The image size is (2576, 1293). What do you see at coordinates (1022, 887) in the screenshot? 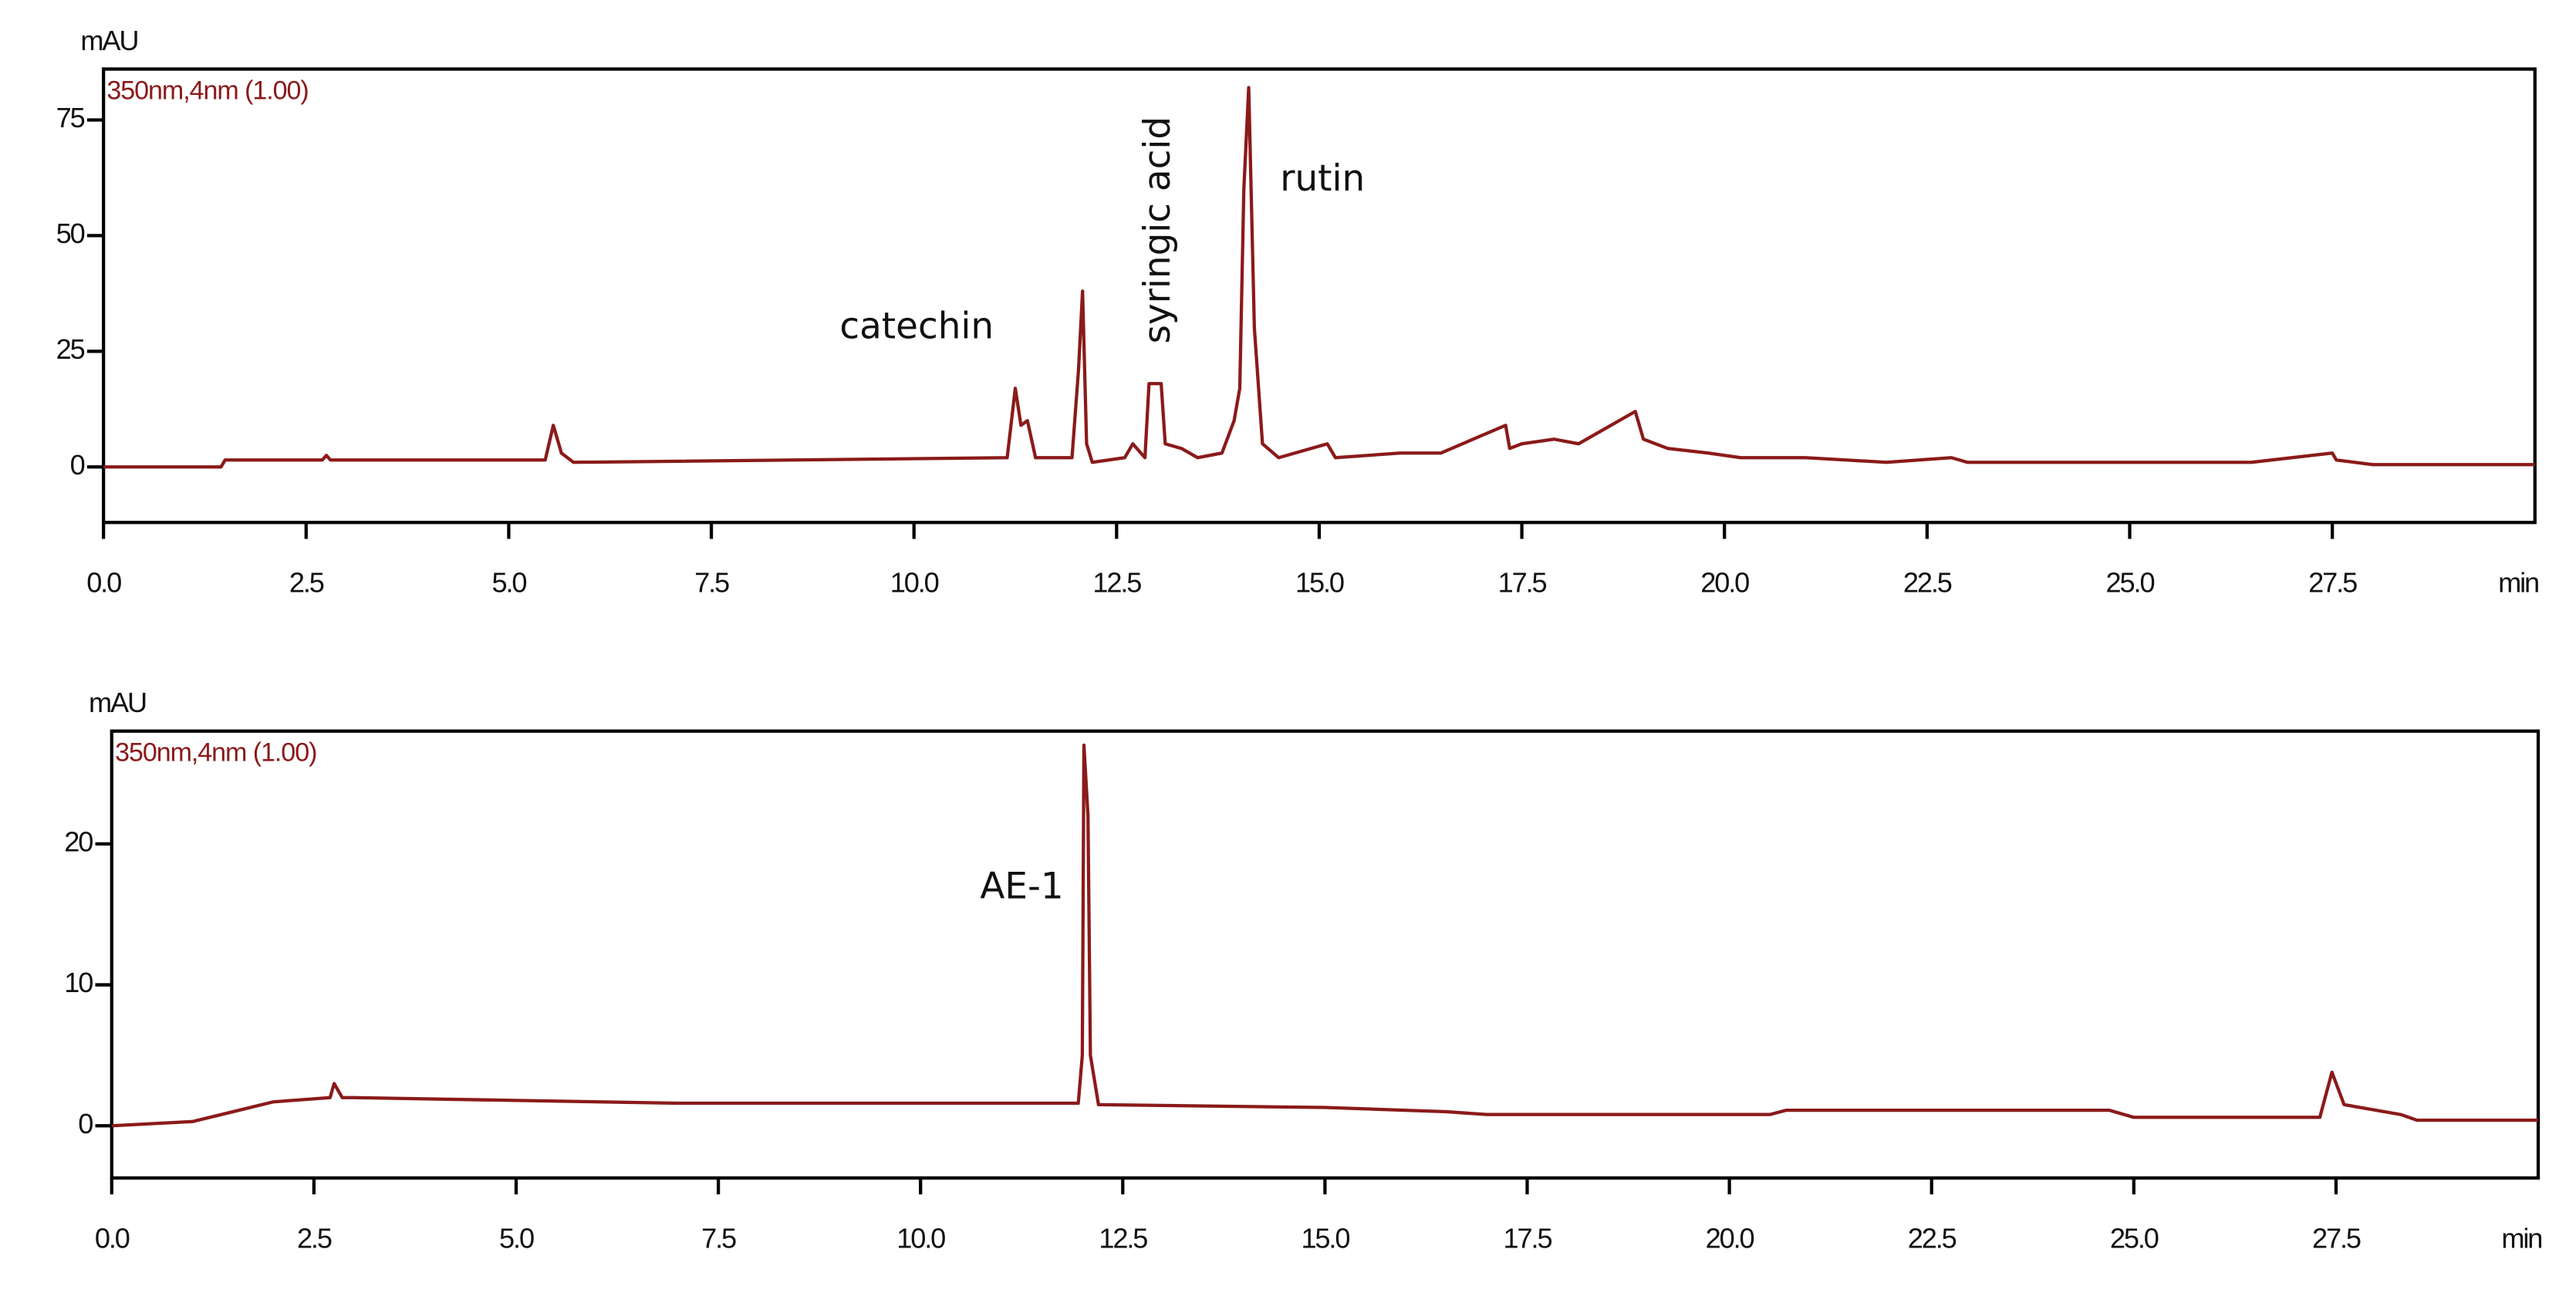
I see `peak-annotation: AE-1` at bounding box center [1022, 887].